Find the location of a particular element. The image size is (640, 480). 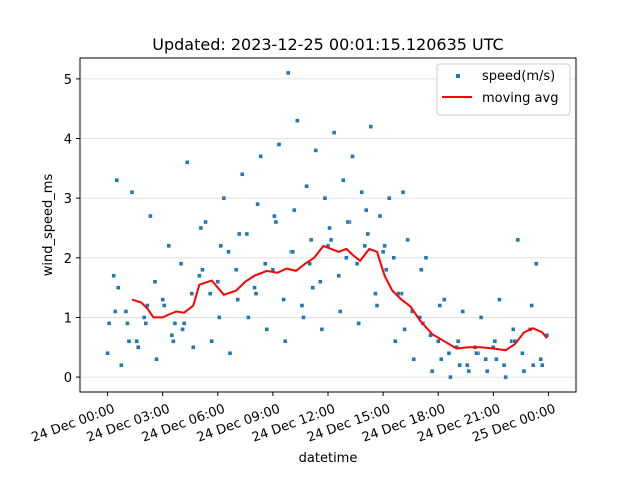

y-tick-label: 2 is located at coordinates (68, 259).